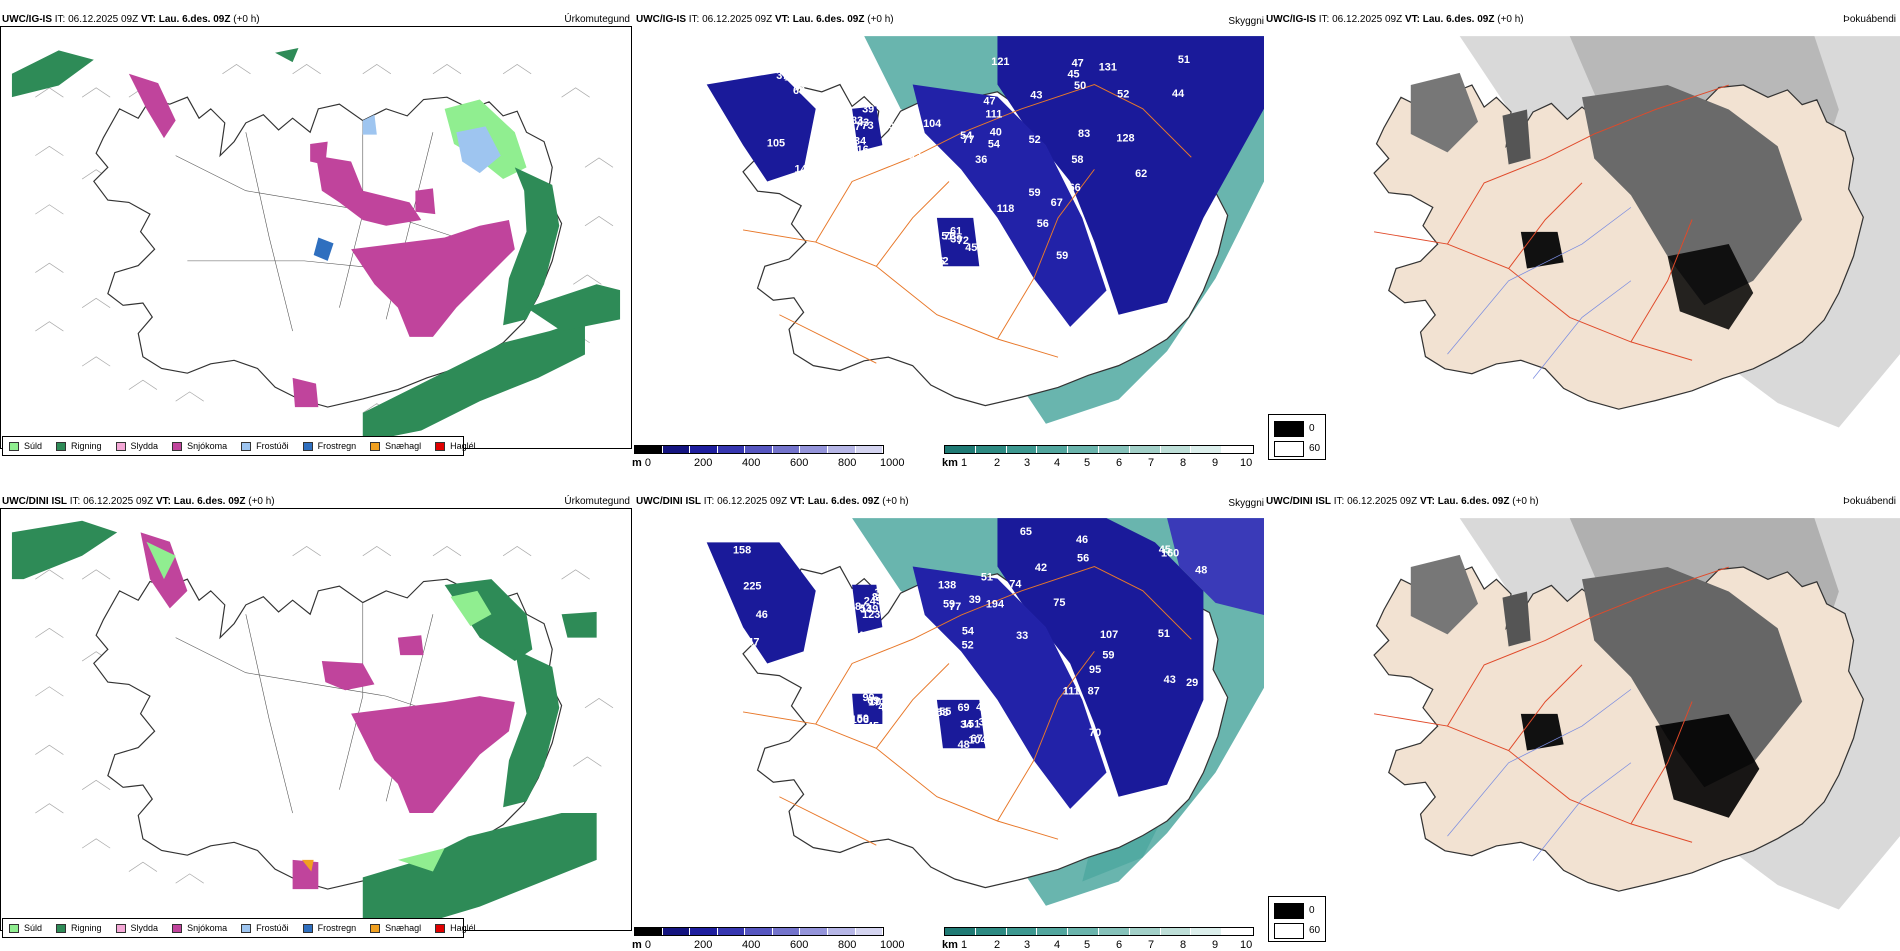 The image size is (1900, 951). I want to click on ceiling-value-label: 56, so click(710, 69).